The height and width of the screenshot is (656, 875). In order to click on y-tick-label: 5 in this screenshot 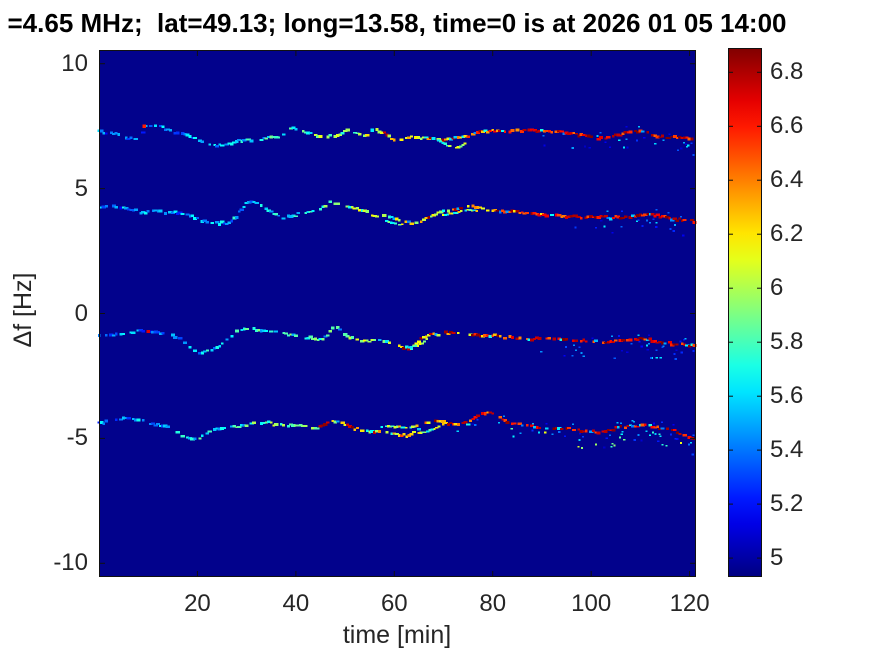, I will do `click(81, 188)`.